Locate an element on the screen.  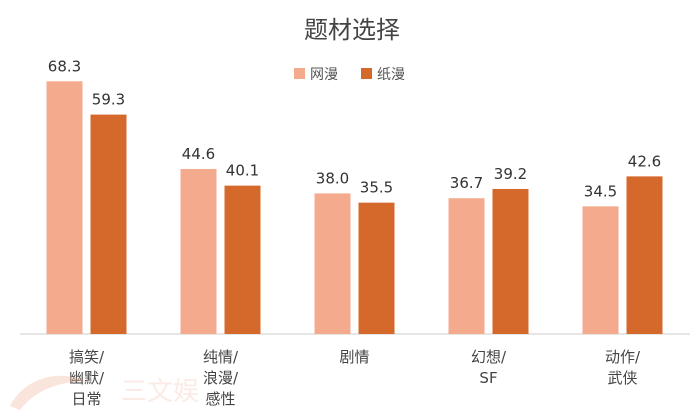
value-label-series-2-category-3: 35.5 is located at coordinates (376, 188).